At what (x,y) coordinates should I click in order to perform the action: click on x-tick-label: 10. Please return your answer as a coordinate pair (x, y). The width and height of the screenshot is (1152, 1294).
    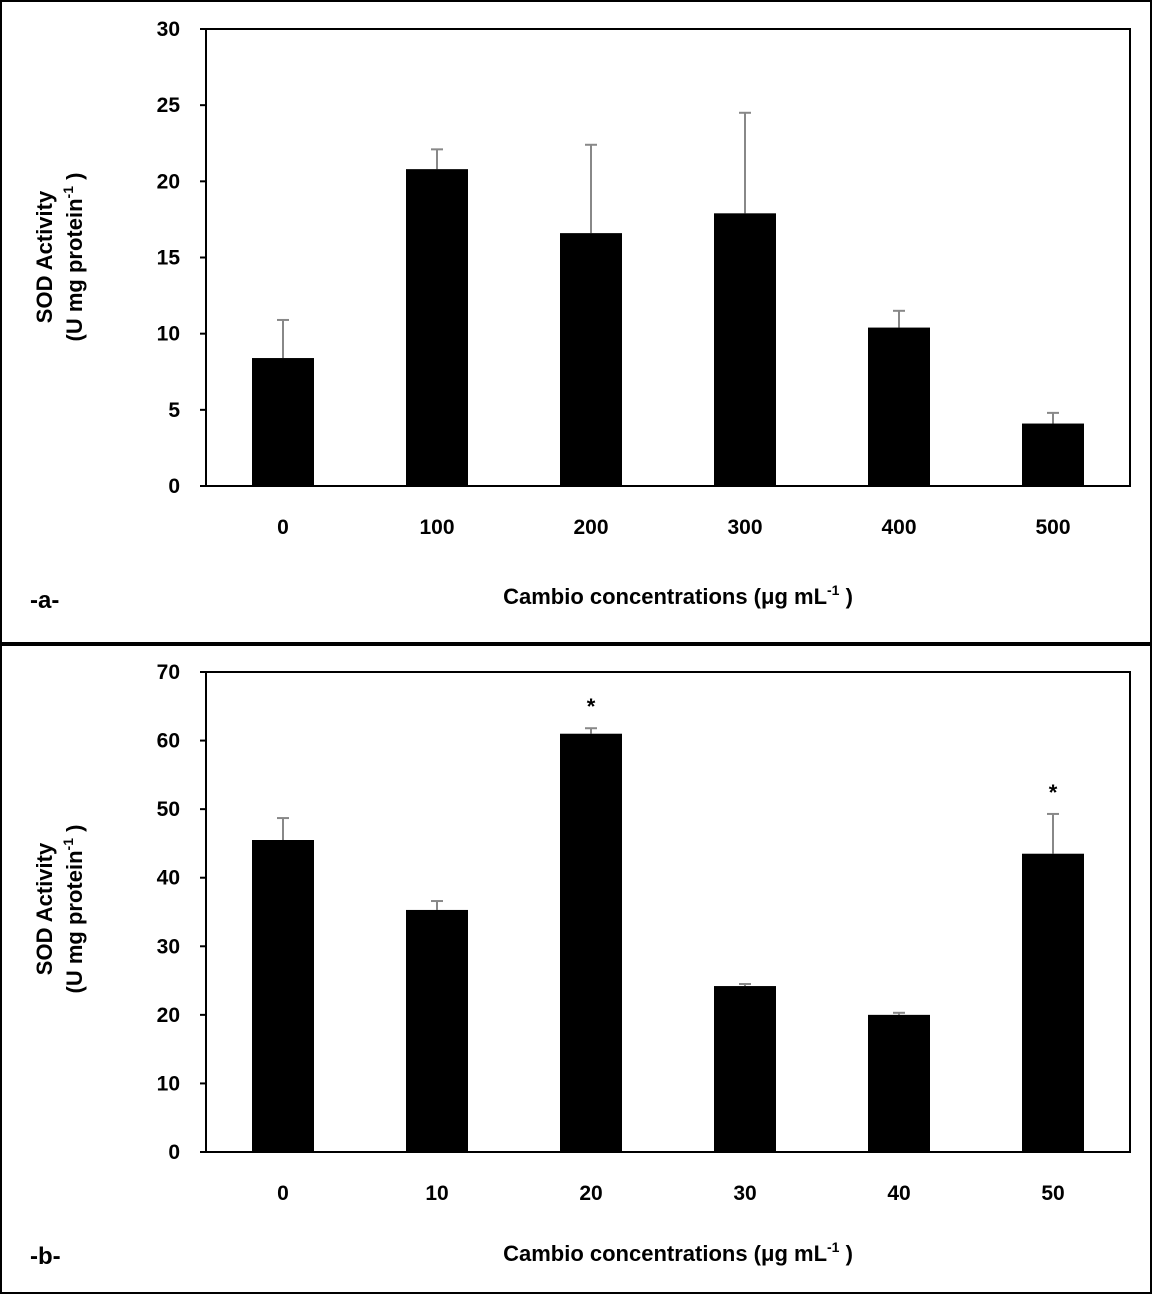
    Looking at the image, I should click on (436, 1193).